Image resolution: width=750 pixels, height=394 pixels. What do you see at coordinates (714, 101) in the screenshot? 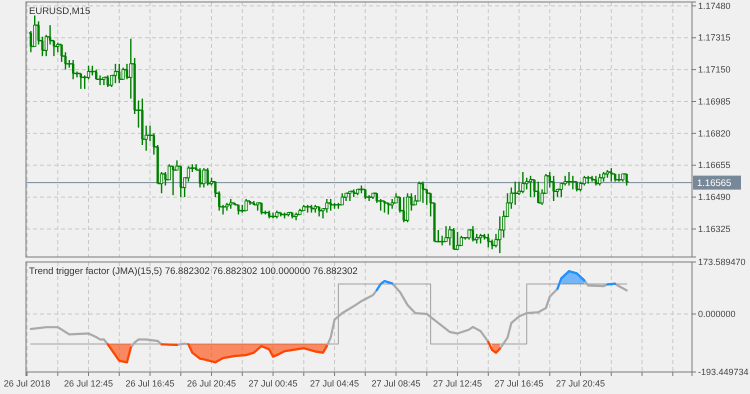
I see `y-tick-label: 1.16985` at bounding box center [714, 101].